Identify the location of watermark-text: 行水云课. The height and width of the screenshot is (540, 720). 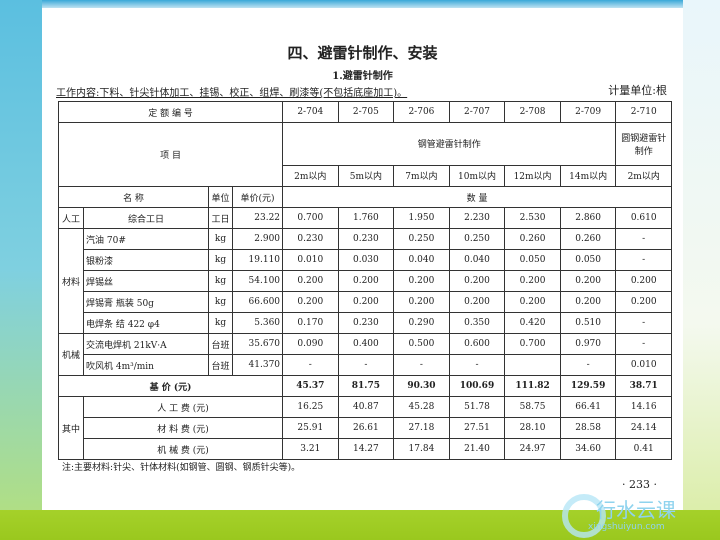
(636, 510).